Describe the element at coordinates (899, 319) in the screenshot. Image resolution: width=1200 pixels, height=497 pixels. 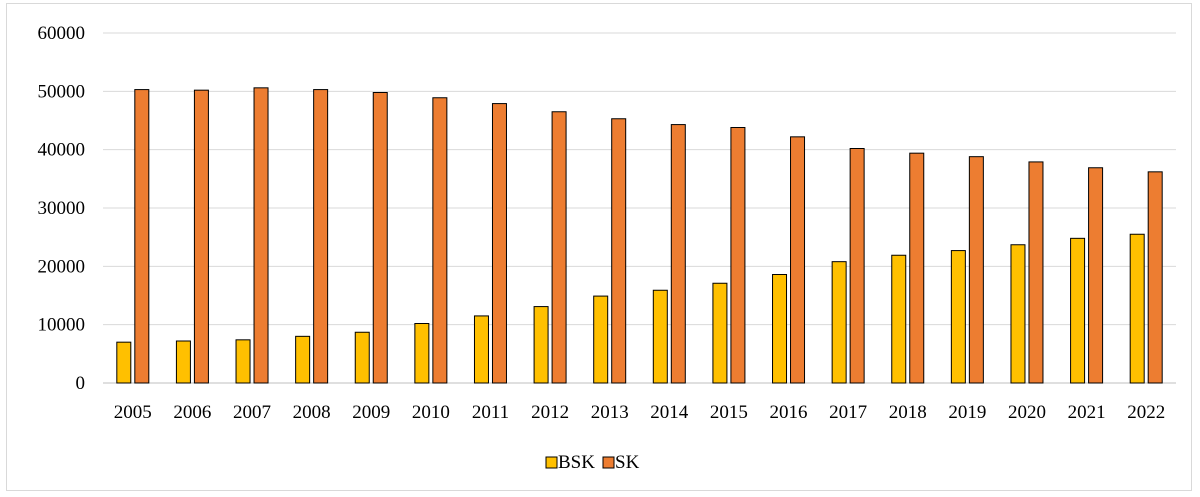
I see `bar-bsk-2018` at that location.